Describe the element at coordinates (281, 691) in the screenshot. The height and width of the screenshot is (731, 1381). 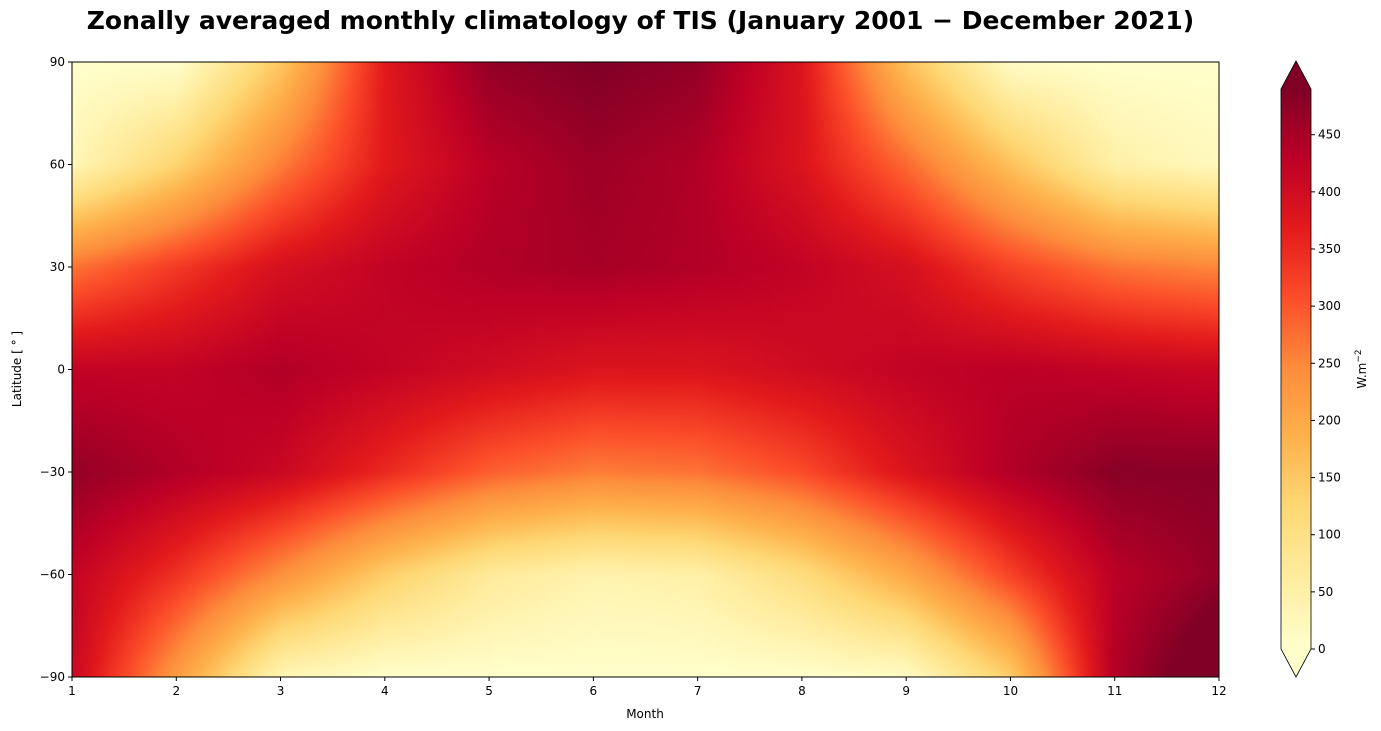
I see `x-tick-label: 3` at that location.